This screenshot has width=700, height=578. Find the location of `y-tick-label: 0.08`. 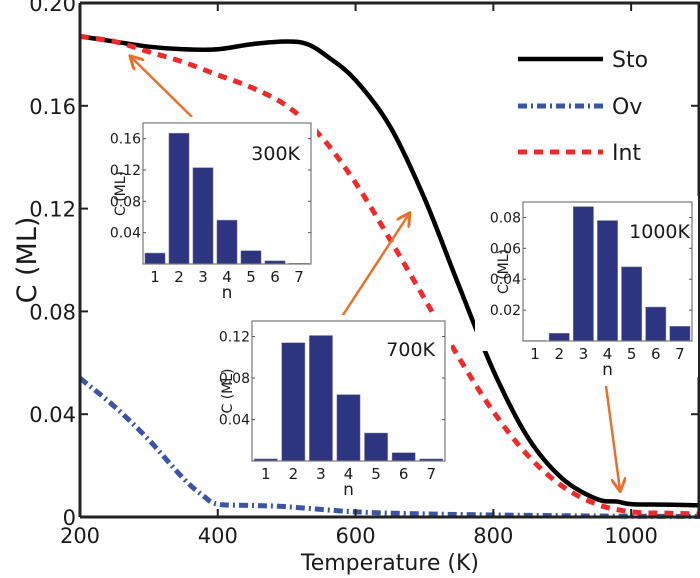

y-tick-label: 0.08 is located at coordinates (52, 312).